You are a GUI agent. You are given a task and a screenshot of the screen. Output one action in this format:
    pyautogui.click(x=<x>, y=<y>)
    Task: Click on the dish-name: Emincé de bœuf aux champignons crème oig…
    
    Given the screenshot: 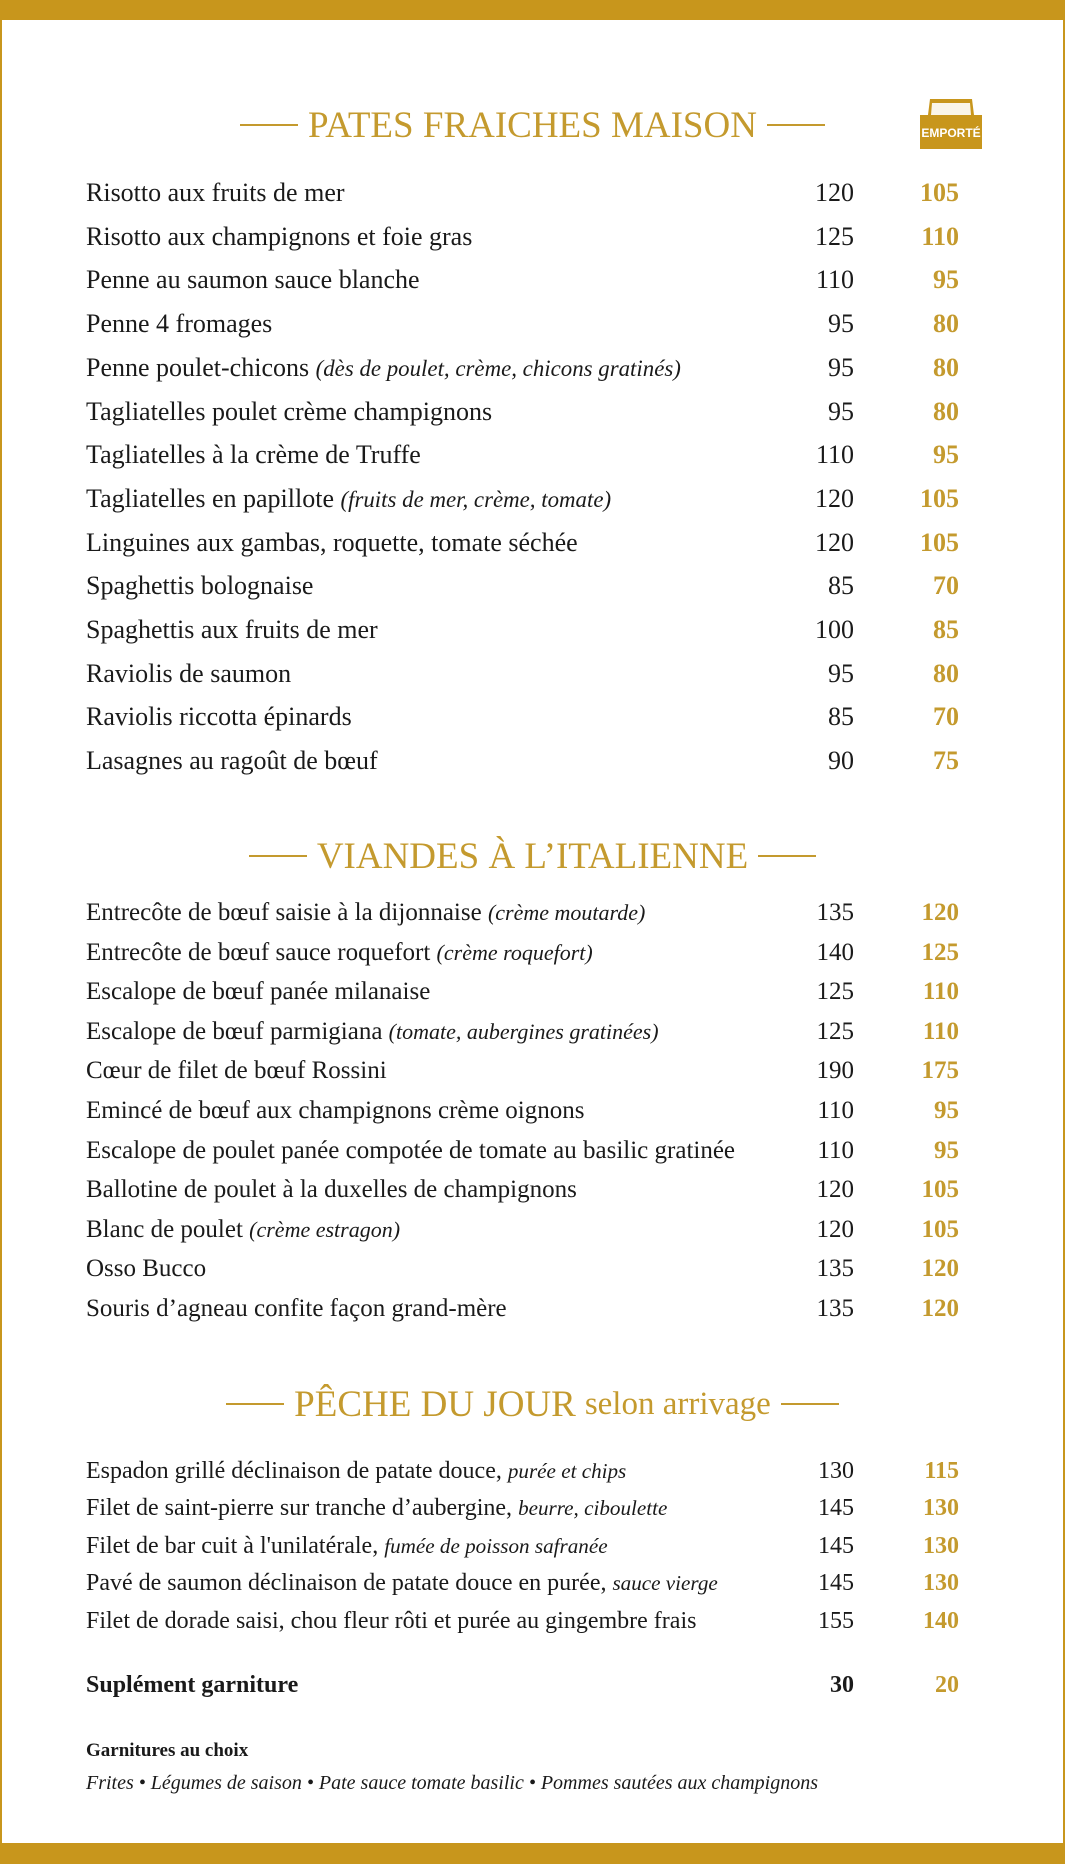 What is the action you would take?
    pyautogui.click(x=335, y=1111)
    